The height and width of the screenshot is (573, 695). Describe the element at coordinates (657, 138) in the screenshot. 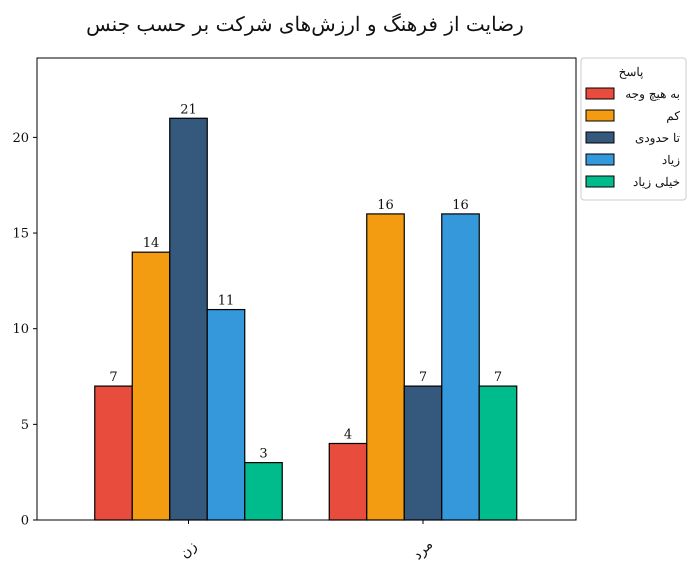

I see `legend-label: تا حدودی` at that location.